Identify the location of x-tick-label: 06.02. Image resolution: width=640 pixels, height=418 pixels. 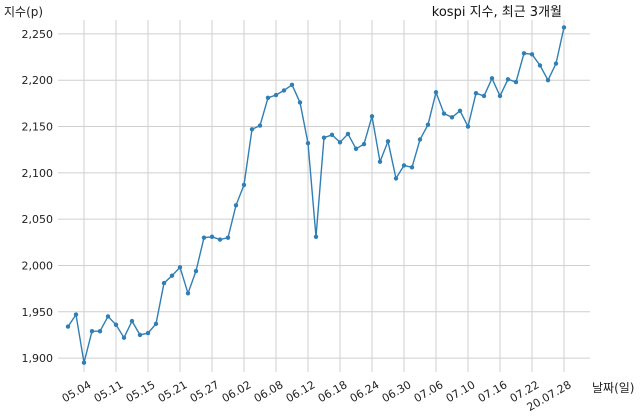
(237, 391).